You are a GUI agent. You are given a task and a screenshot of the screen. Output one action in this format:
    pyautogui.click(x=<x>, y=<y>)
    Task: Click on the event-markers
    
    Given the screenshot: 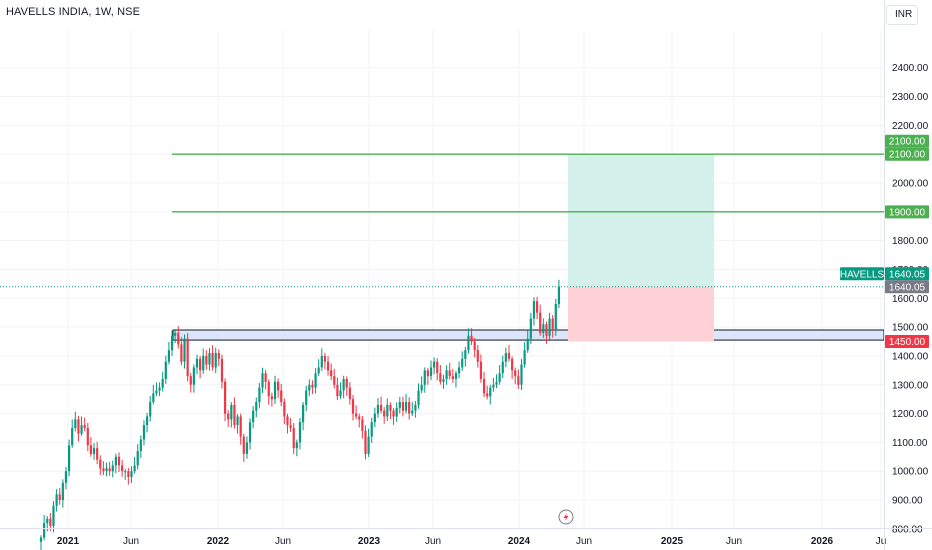 What is the action you would take?
    pyautogui.click(x=566, y=517)
    